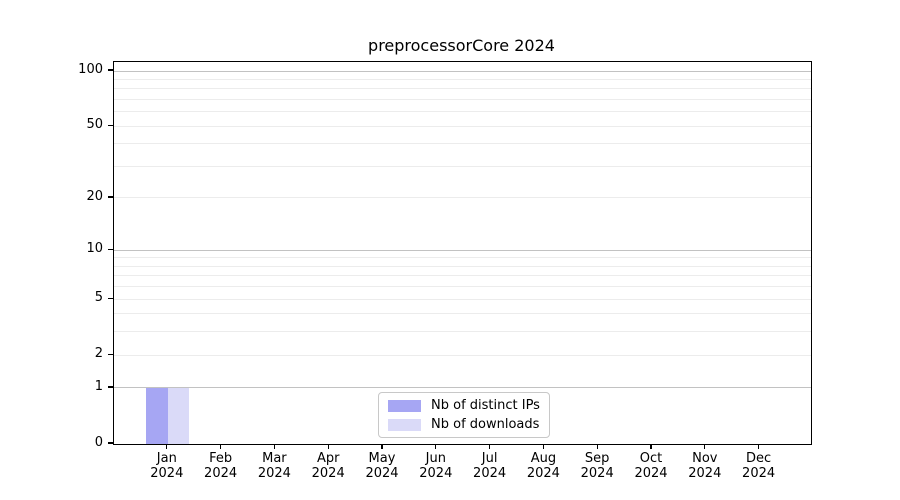 This screenshot has height=500, width=900. I want to click on legend-item-label: Nb of distinct IPs, so click(485, 405).